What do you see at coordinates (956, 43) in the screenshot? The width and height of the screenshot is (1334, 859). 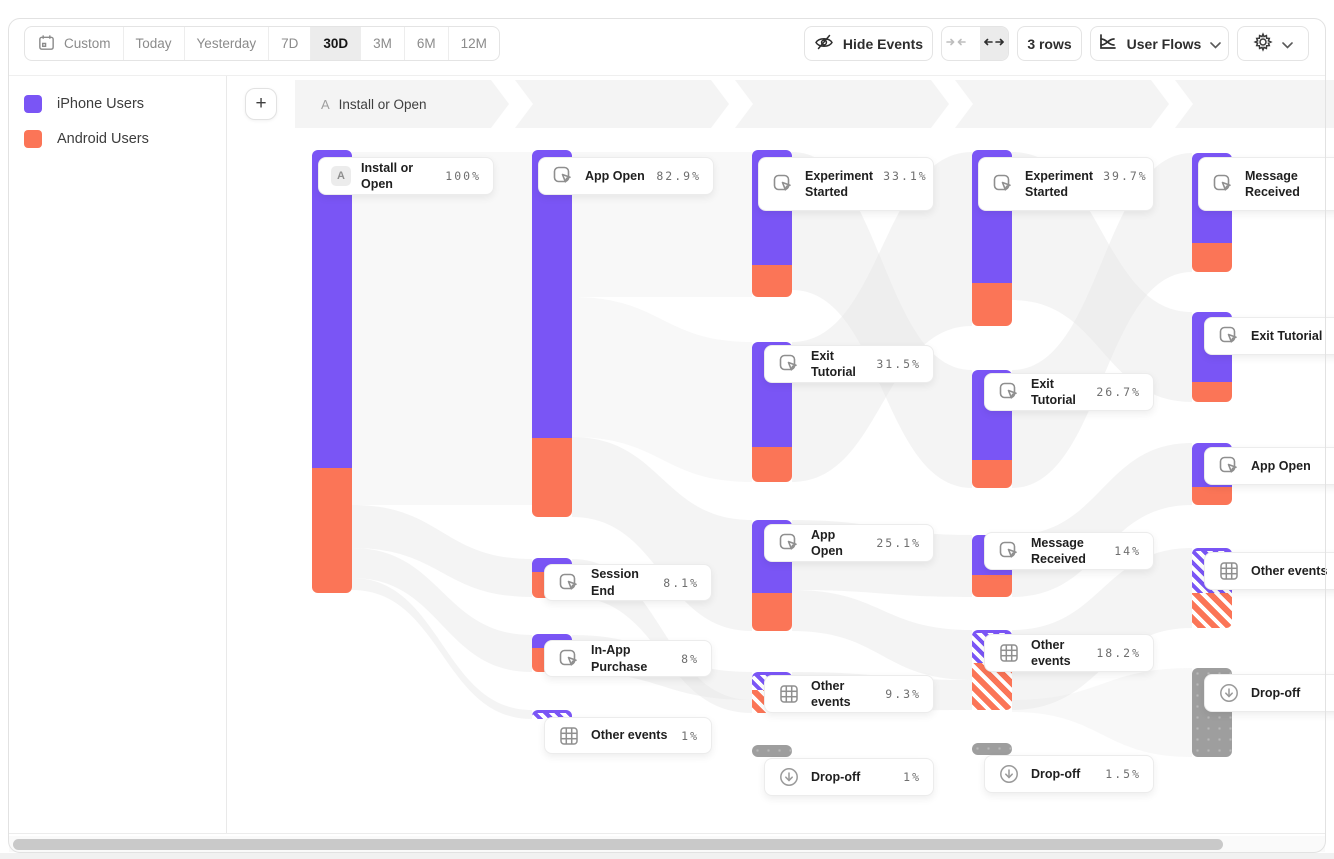 I see `collapse-columns-button` at bounding box center [956, 43].